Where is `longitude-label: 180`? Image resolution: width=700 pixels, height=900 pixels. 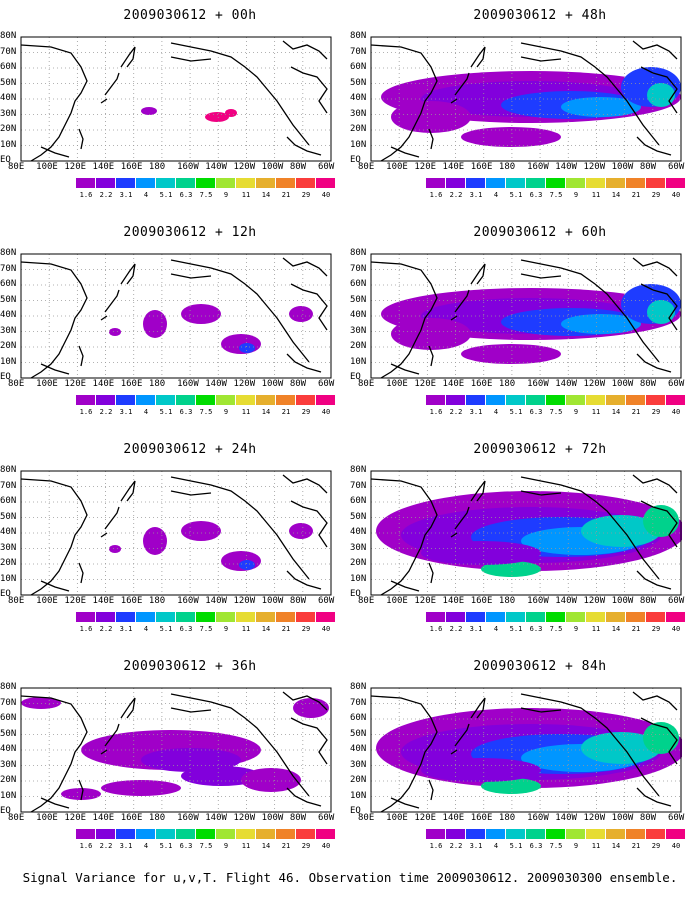
longitude-label: 180 is located at coordinates (507, 601).